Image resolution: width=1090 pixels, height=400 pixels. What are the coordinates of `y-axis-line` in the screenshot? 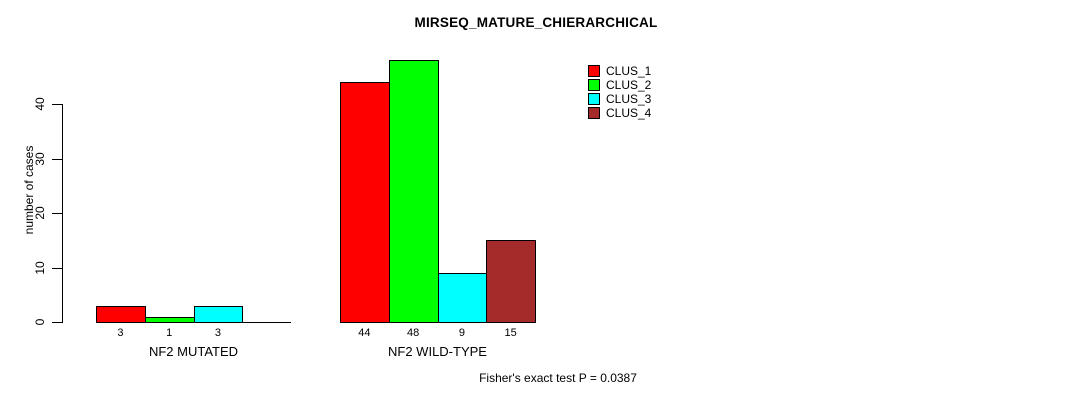 It's located at (62, 213).